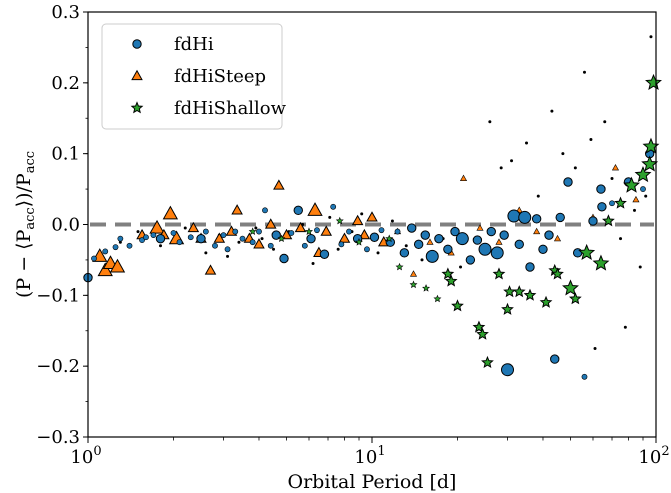 This screenshot has height=493, width=671. Describe the element at coordinates (137, 75) in the screenshot. I see `triangle-legend-icon` at that location.